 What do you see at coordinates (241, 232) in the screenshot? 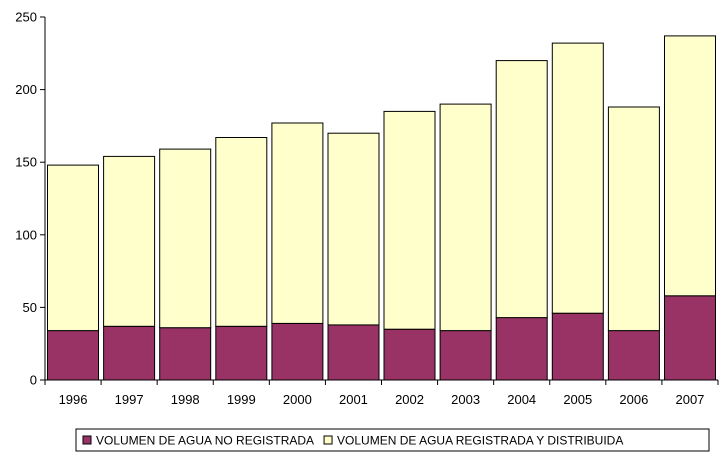
I see `bar-registrada-1999` at bounding box center [241, 232].